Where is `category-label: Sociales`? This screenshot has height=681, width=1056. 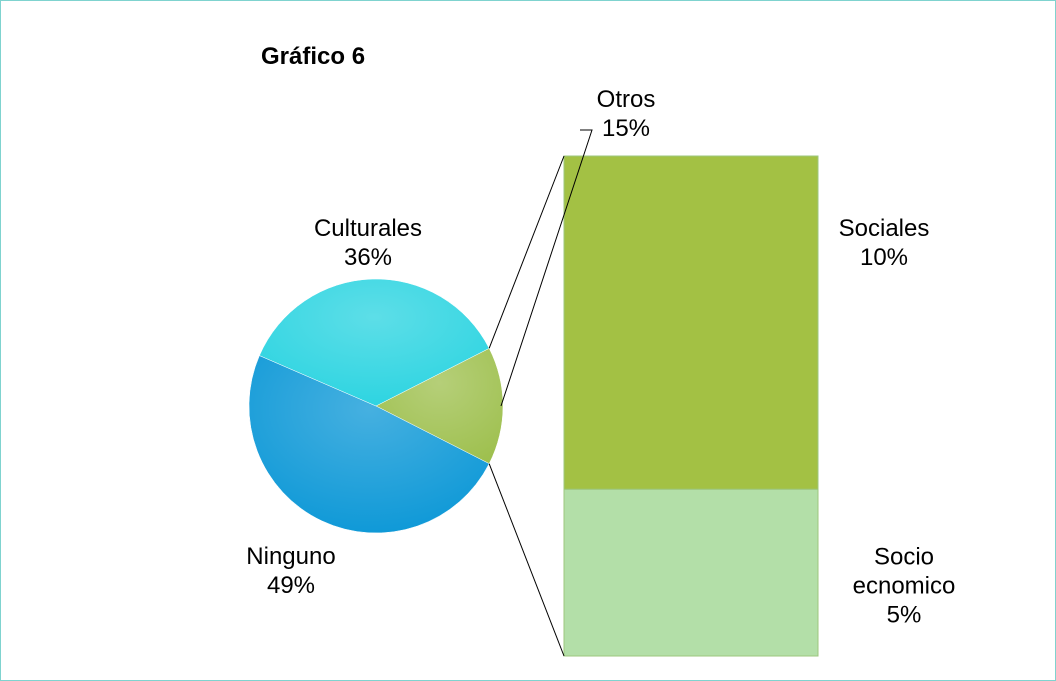 category-label: Sociales is located at coordinates (884, 228).